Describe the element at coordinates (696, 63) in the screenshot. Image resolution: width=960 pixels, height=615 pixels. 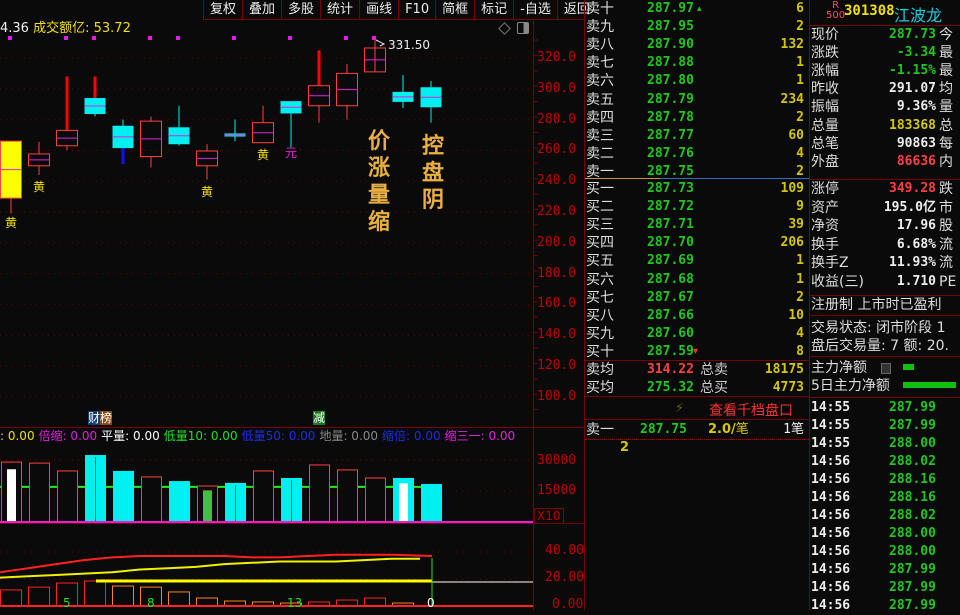
I see `ask-row: 卖七 287.88 1` at that location.